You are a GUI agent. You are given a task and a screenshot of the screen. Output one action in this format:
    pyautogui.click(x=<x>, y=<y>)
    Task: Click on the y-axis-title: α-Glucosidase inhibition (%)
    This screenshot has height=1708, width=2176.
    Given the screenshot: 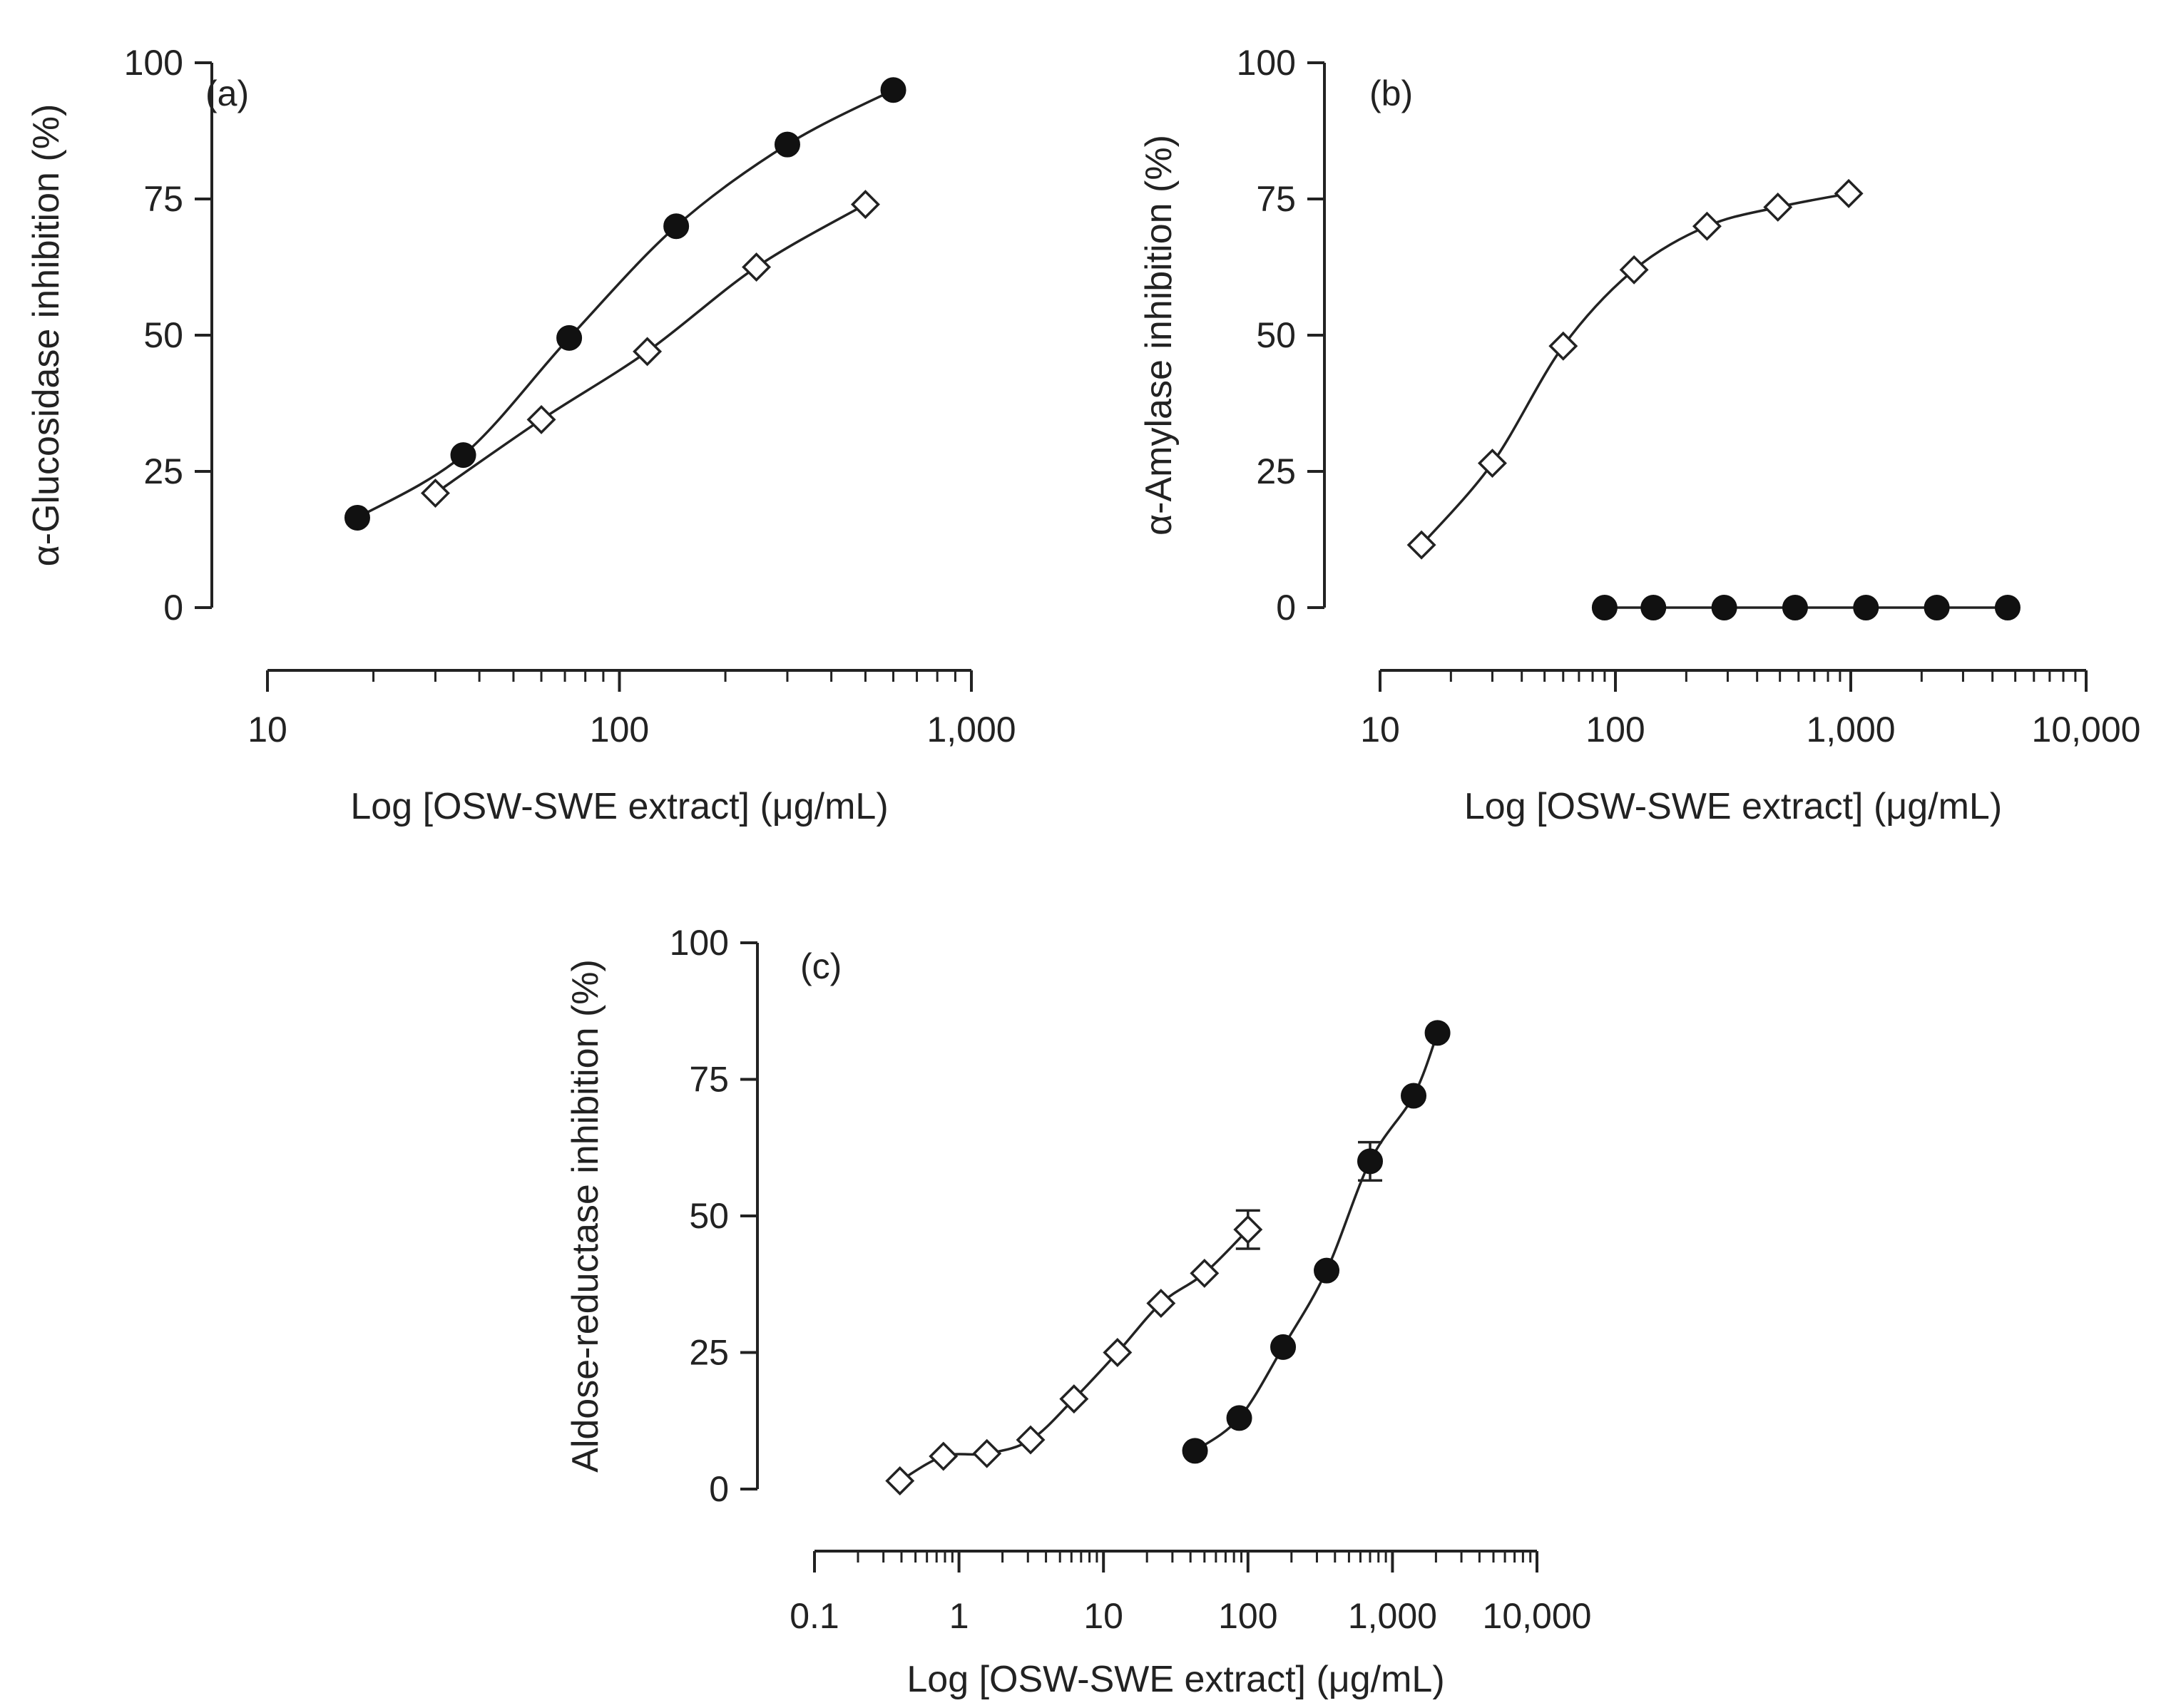 What is the action you would take?
    pyautogui.click(x=47, y=335)
    